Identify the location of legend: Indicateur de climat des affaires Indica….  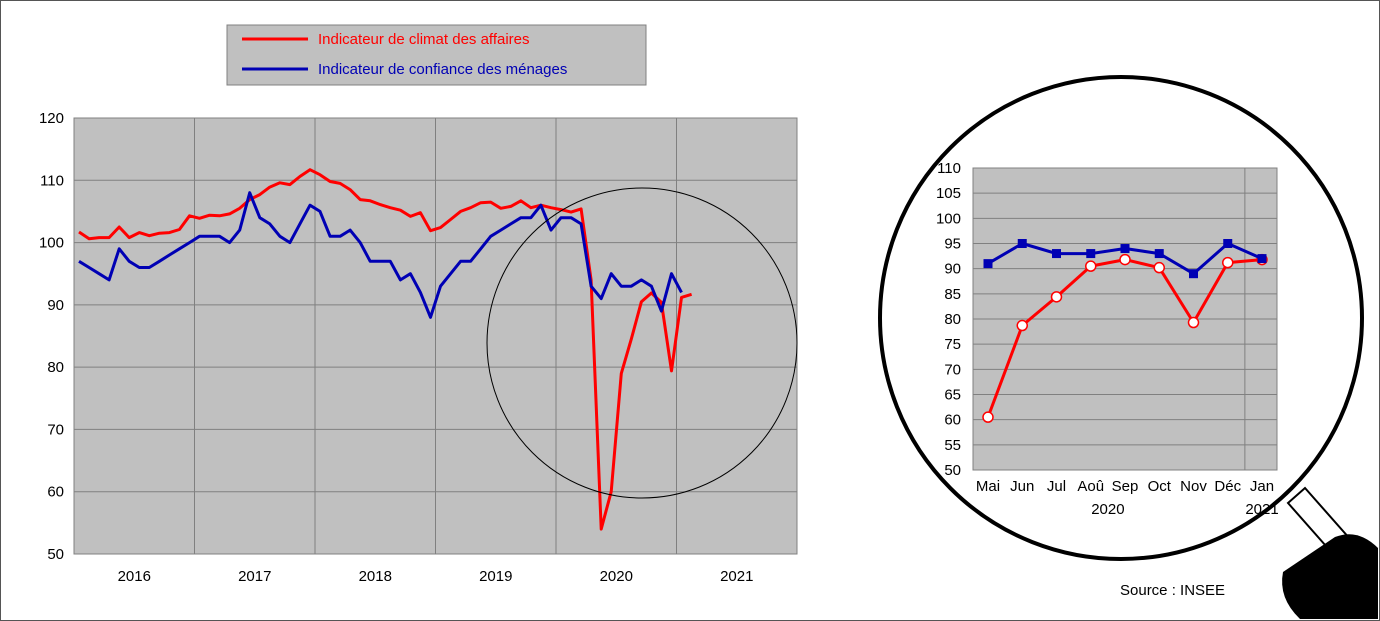
(436, 55).